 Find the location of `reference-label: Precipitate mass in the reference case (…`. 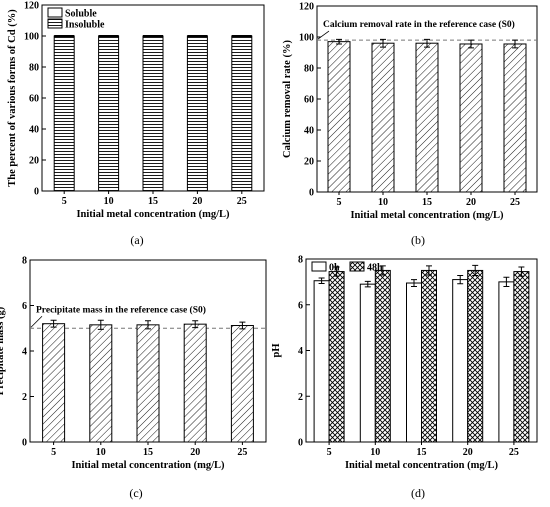

reference-label: Precipitate mass in the reference case (… is located at coordinates (121, 309).